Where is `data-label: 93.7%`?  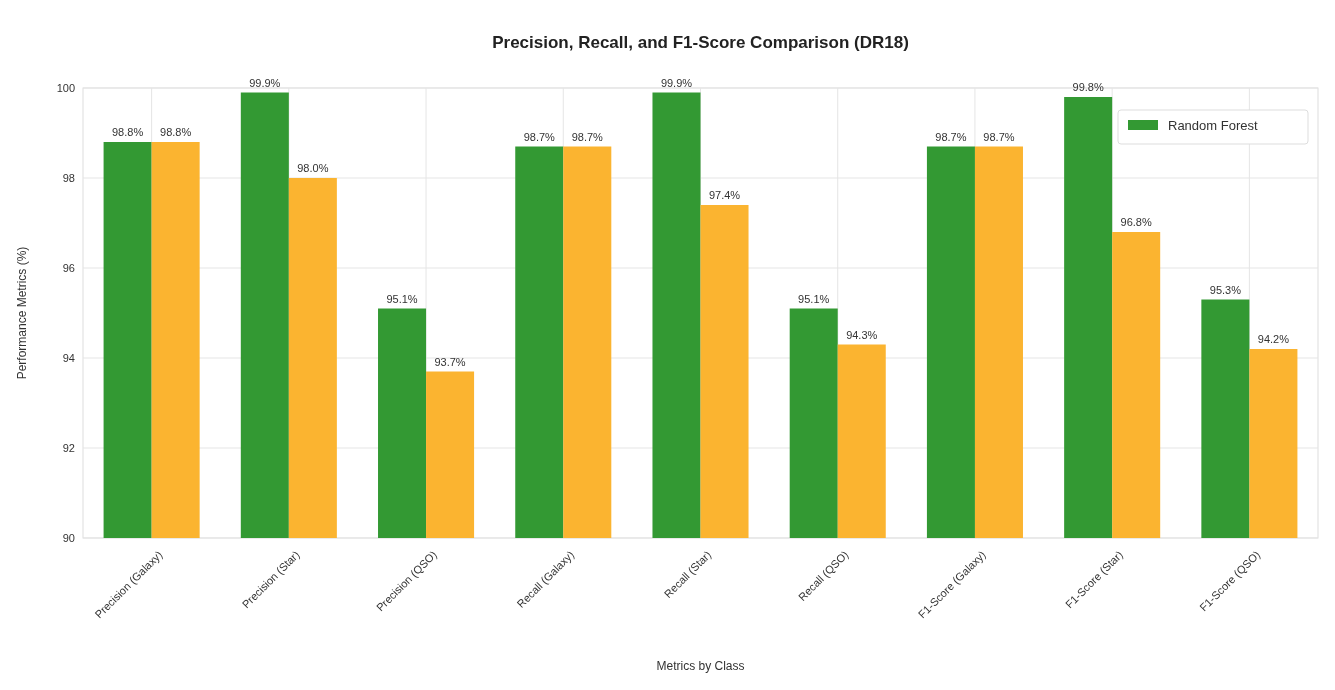
data-label: 93.7% is located at coordinates (450, 361).